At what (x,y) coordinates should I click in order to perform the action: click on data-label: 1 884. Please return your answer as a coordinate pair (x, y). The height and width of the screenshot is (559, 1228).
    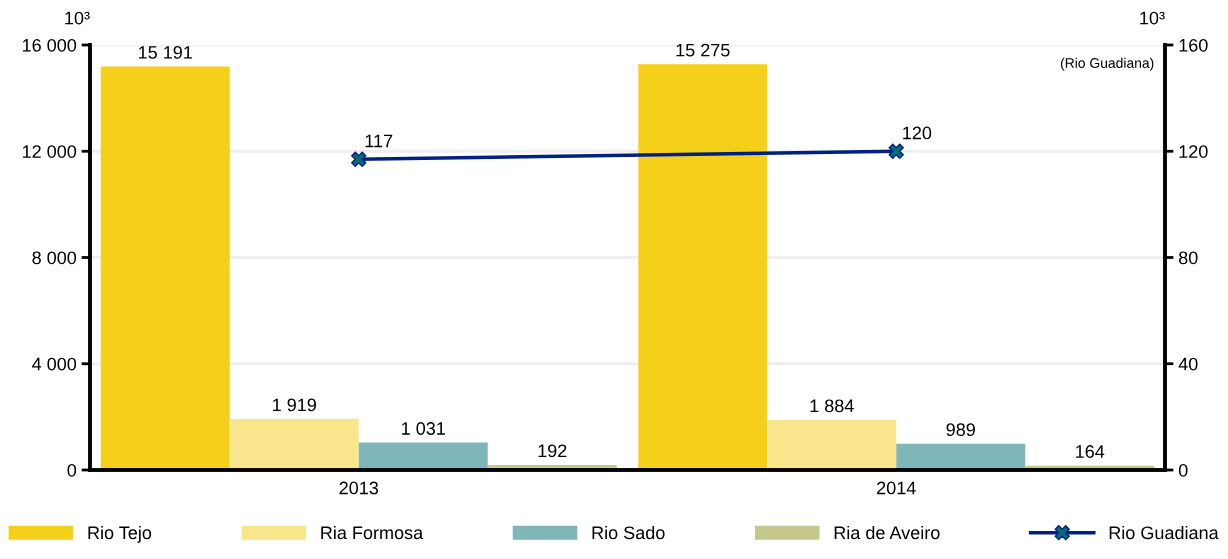
    Looking at the image, I should click on (832, 406).